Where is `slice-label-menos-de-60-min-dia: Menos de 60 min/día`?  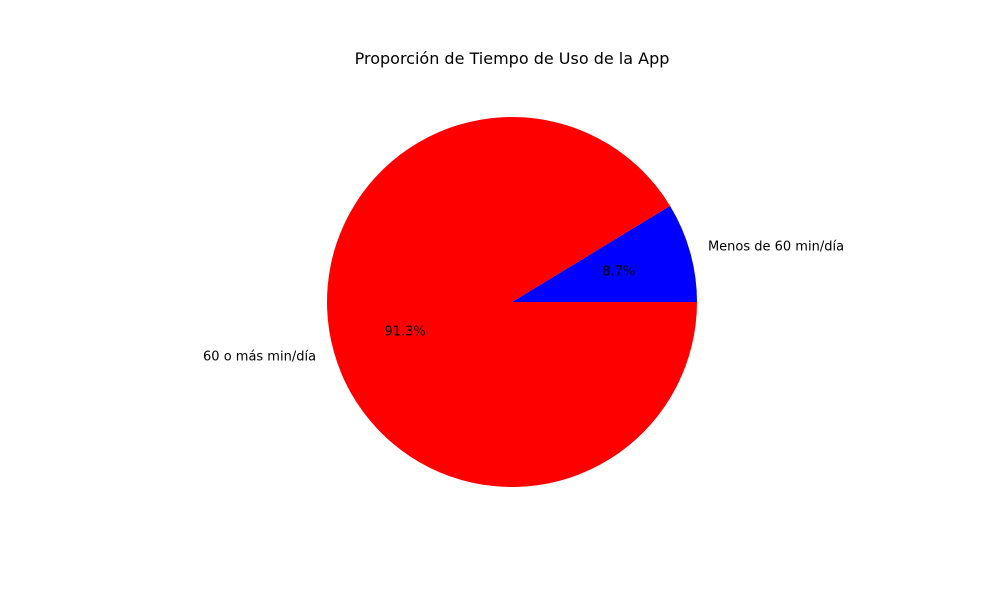
slice-label-menos-de-60-min-dia: Menos de 60 min/día is located at coordinates (776, 247).